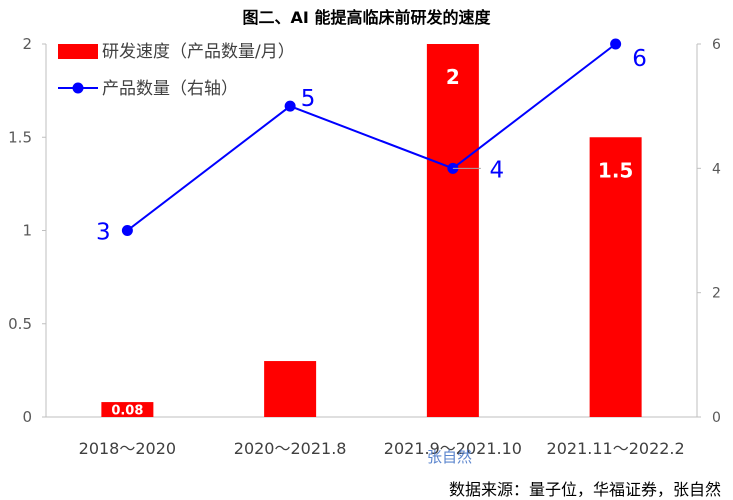 Image resolution: width=733 pixels, height=500 pixels. I want to click on left-tick-label: 2, so click(27, 44).